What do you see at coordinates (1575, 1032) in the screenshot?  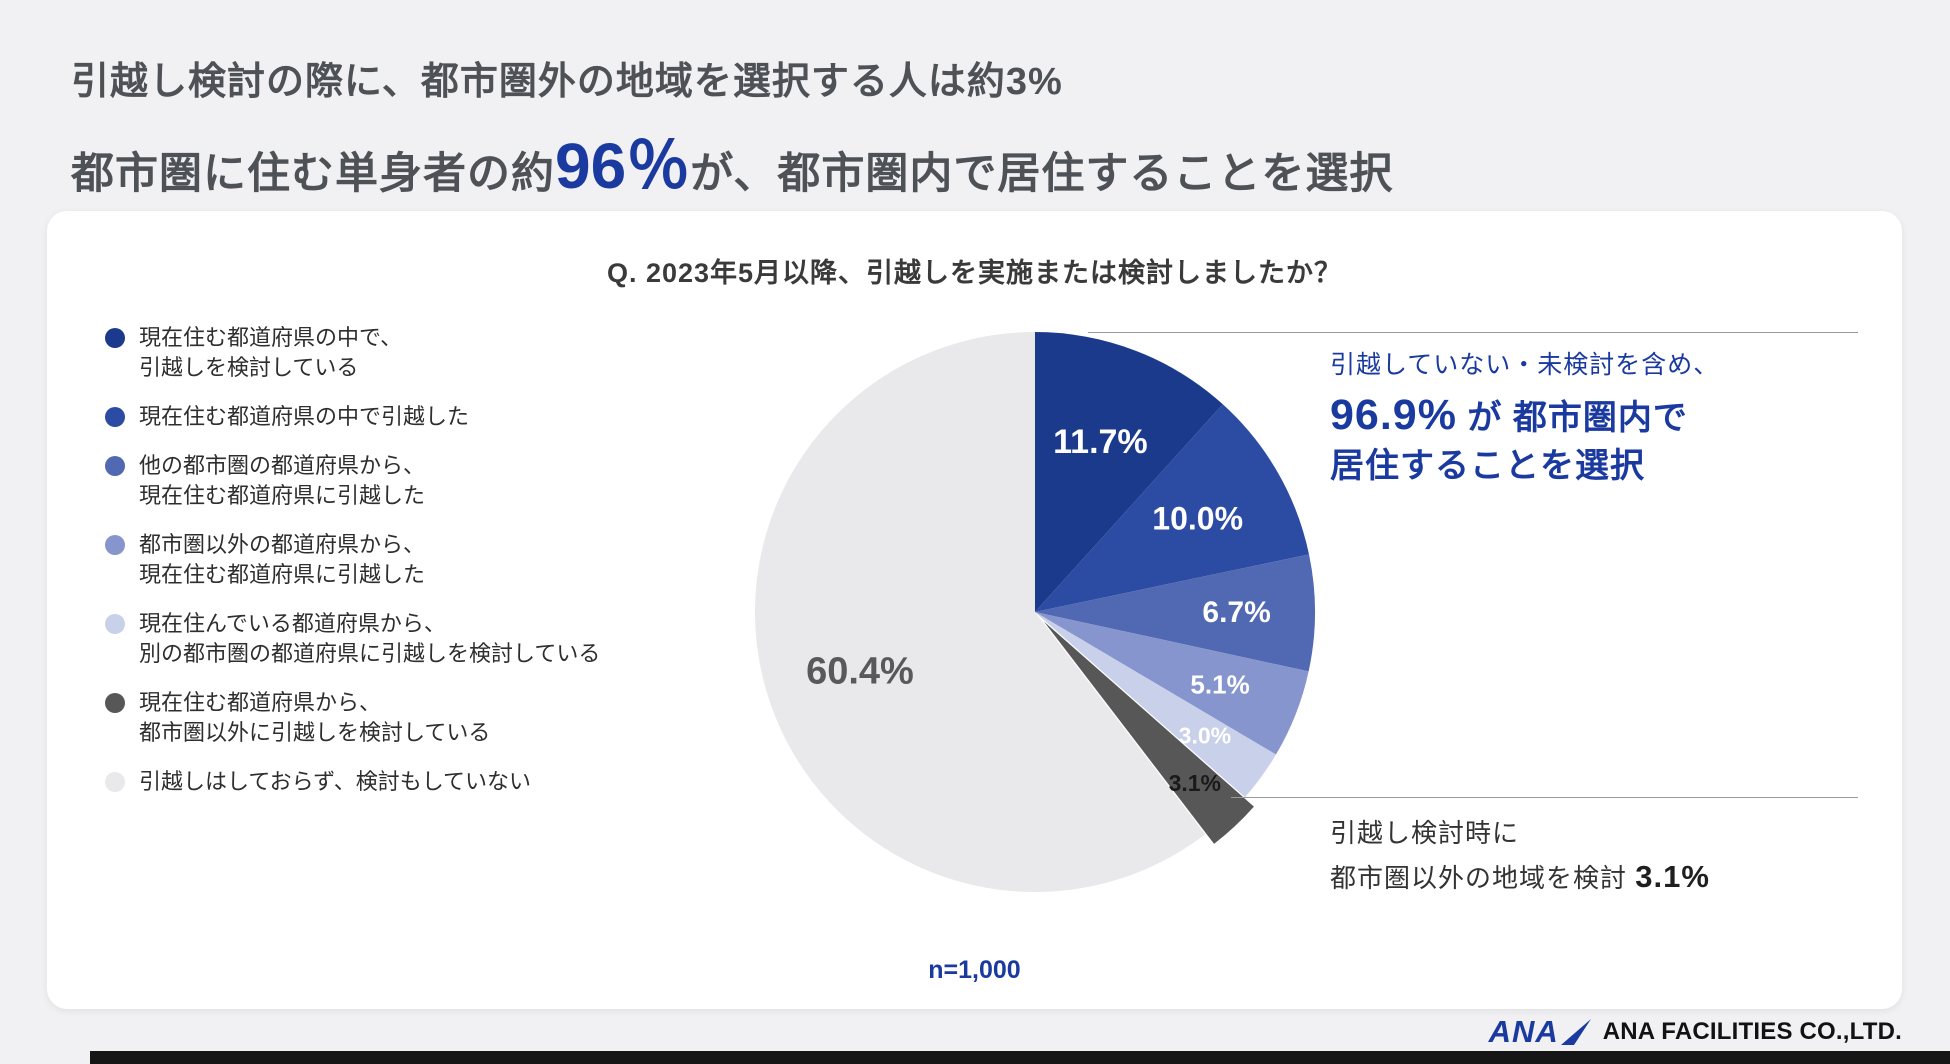 I see `ana-swoosh-icon` at bounding box center [1575, 1032].